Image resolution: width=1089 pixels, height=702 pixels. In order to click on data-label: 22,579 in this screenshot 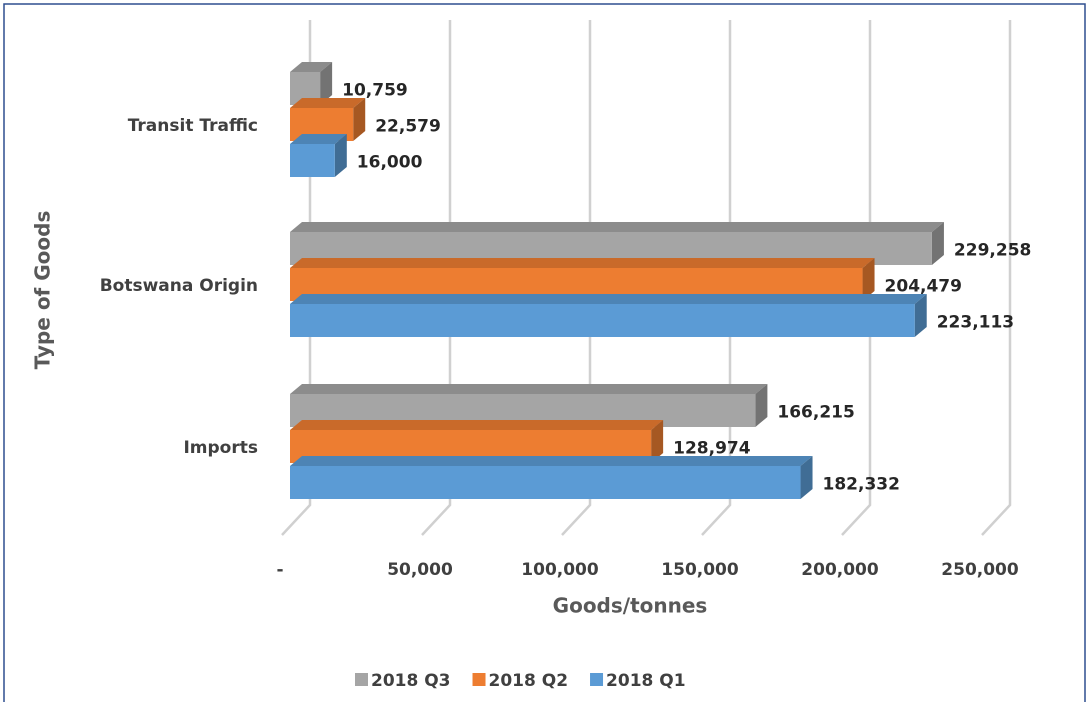, I will do `click(408, 127)`.